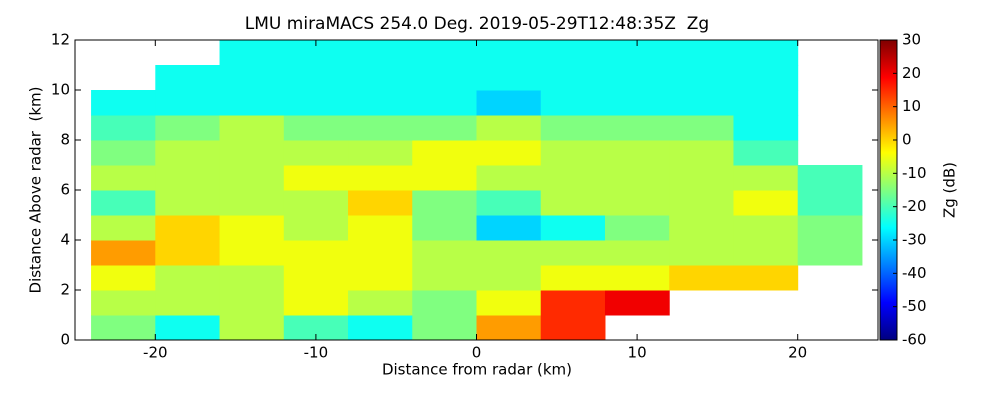 Image resolution: width=1000 pixels, height=400 pixels. What do you see at coordinates (637, 353) in the screenshot?
I see `x-tick-label: 10` at bounding box center [637, 353].